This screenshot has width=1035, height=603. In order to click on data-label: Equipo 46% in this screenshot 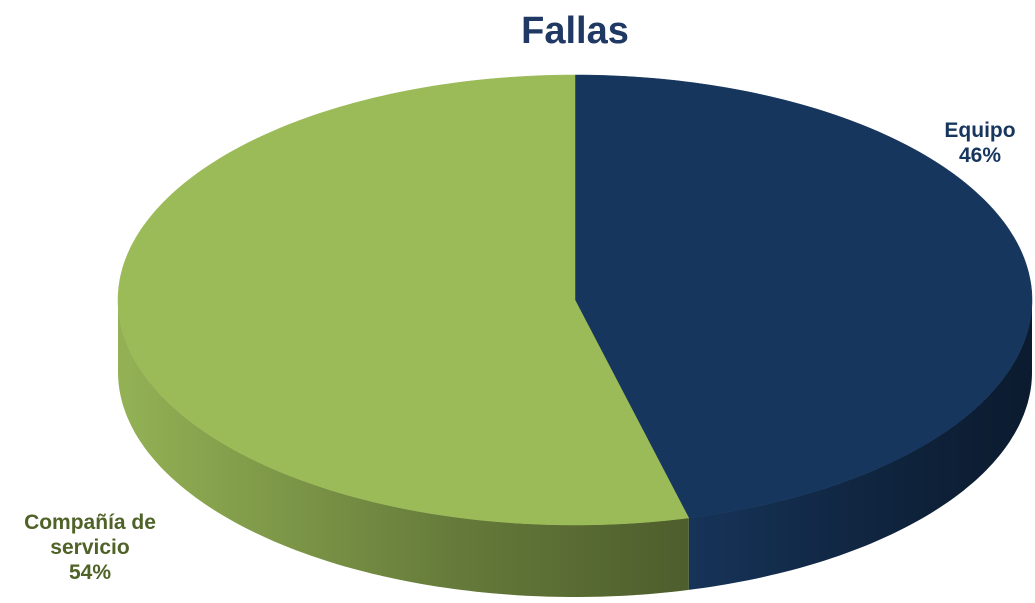, I will do `click(975, 143)`.